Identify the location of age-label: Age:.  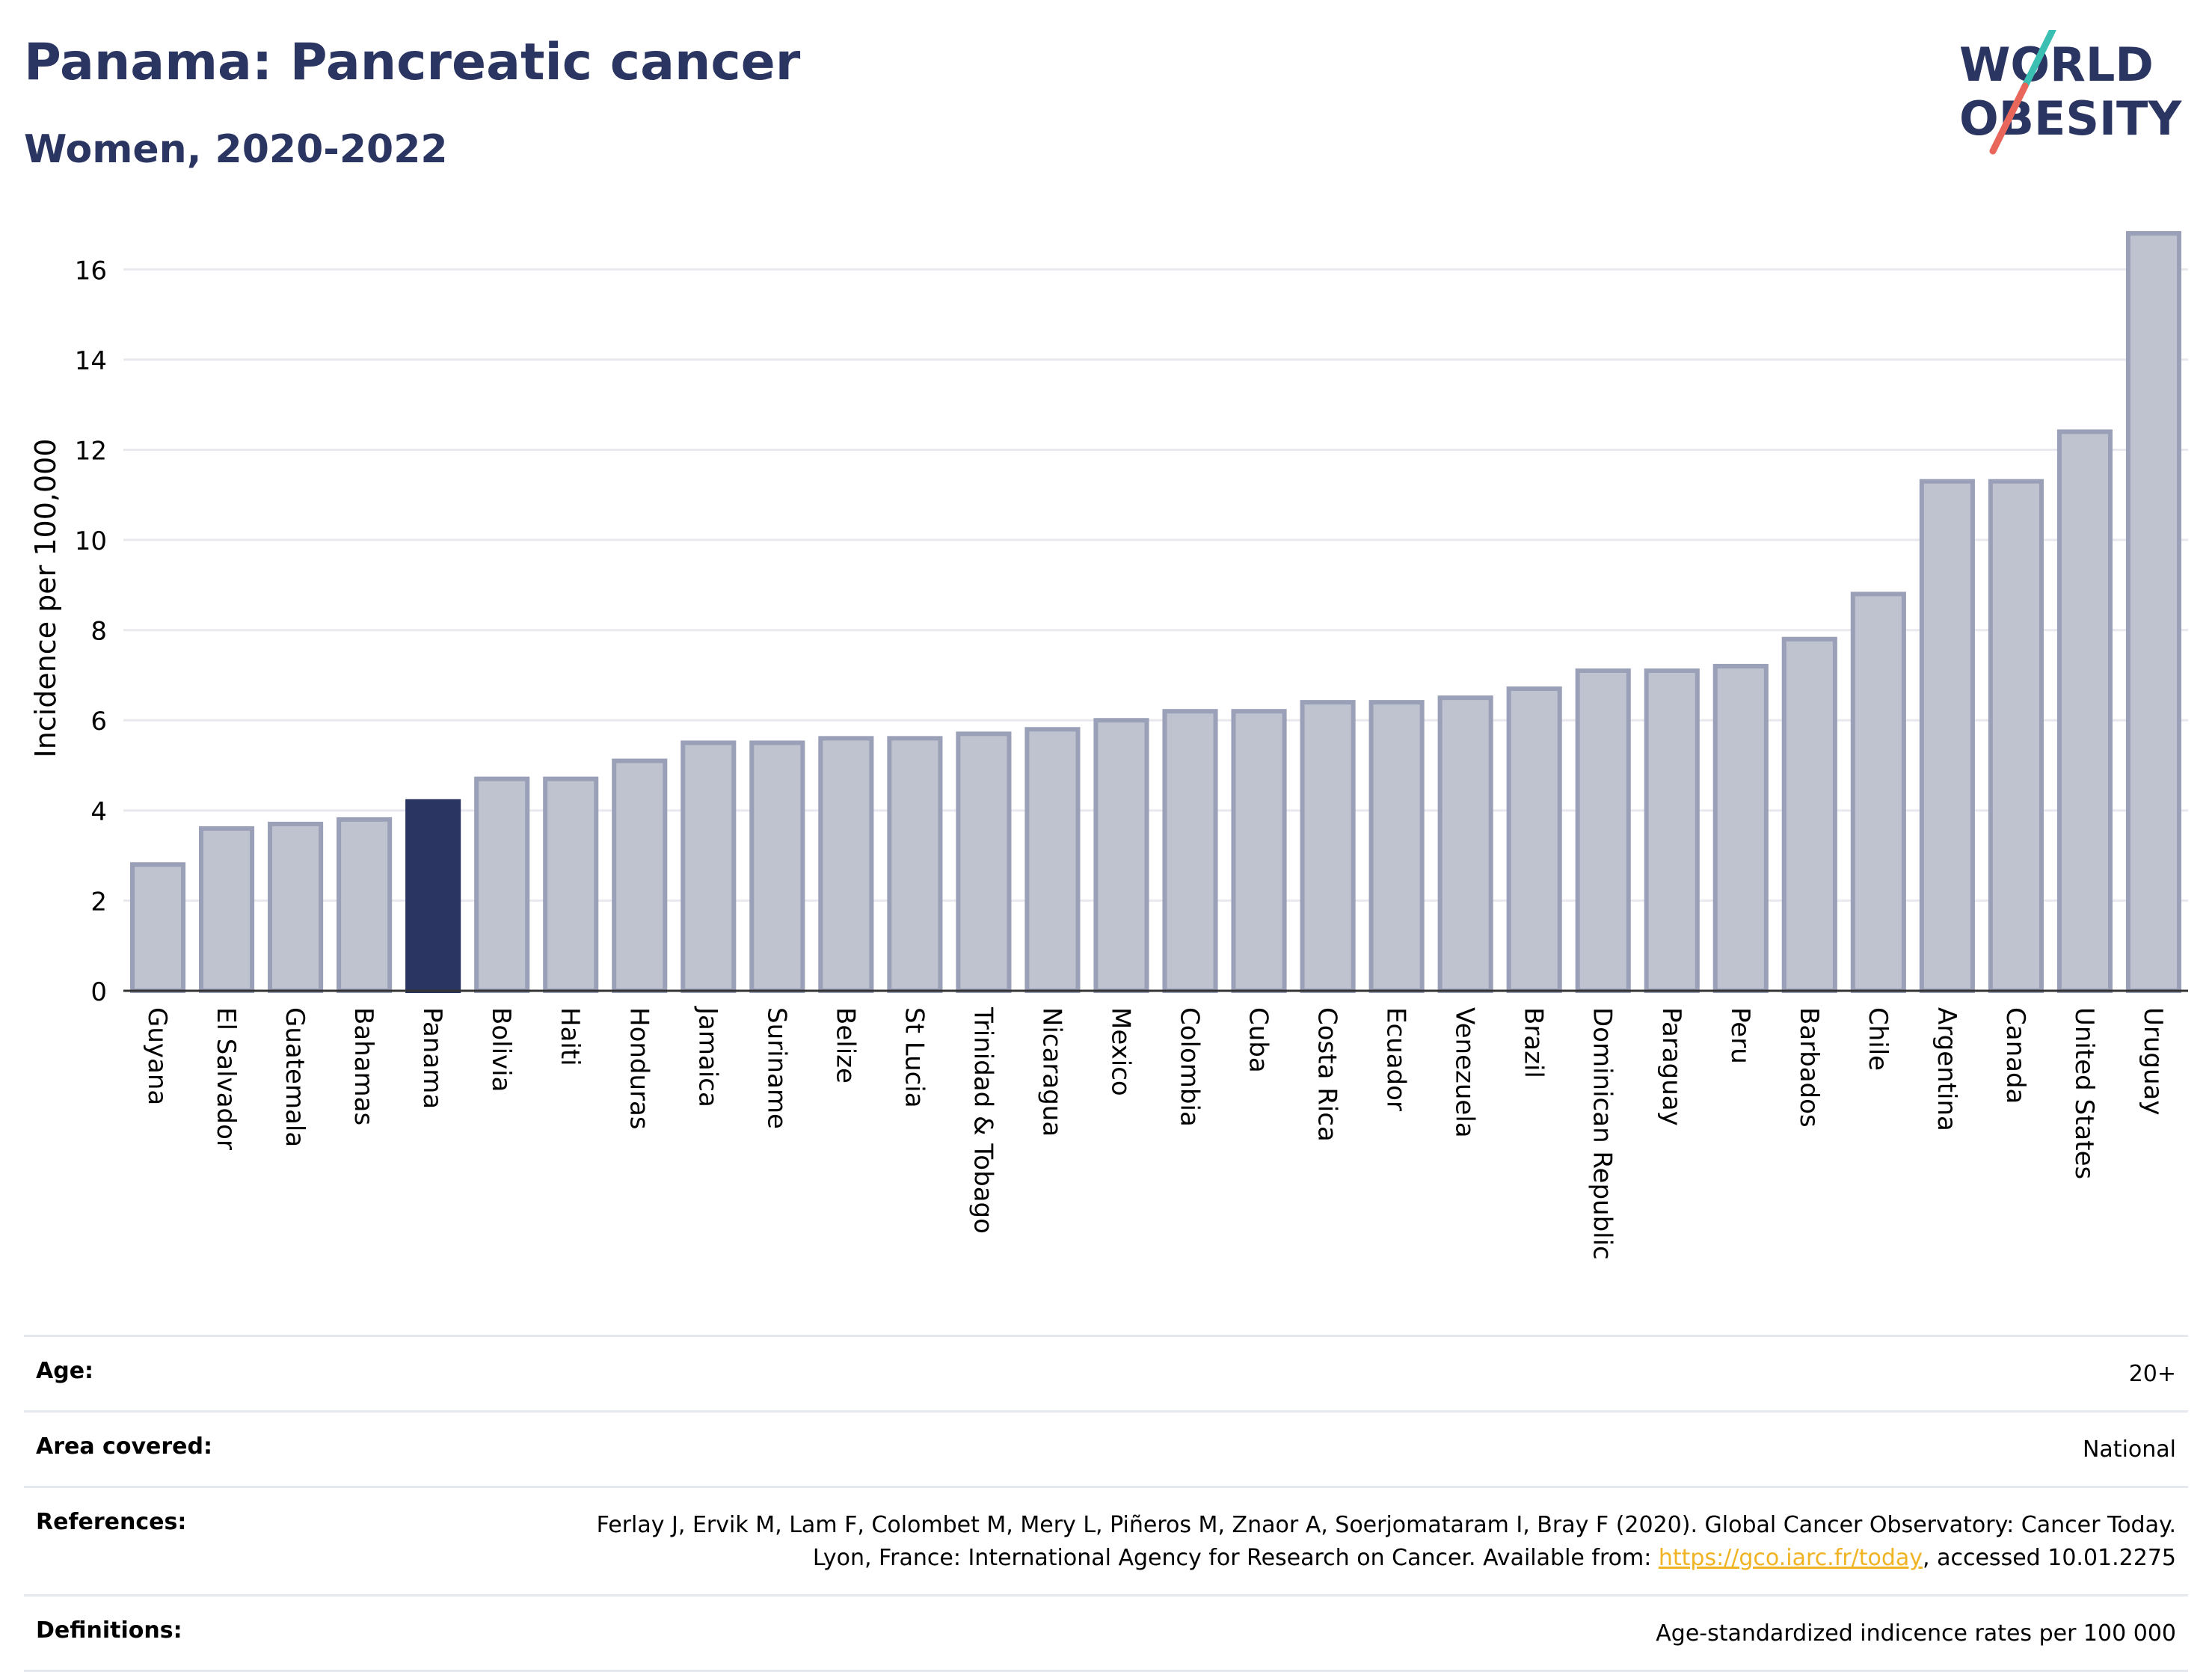
(65, 1371).